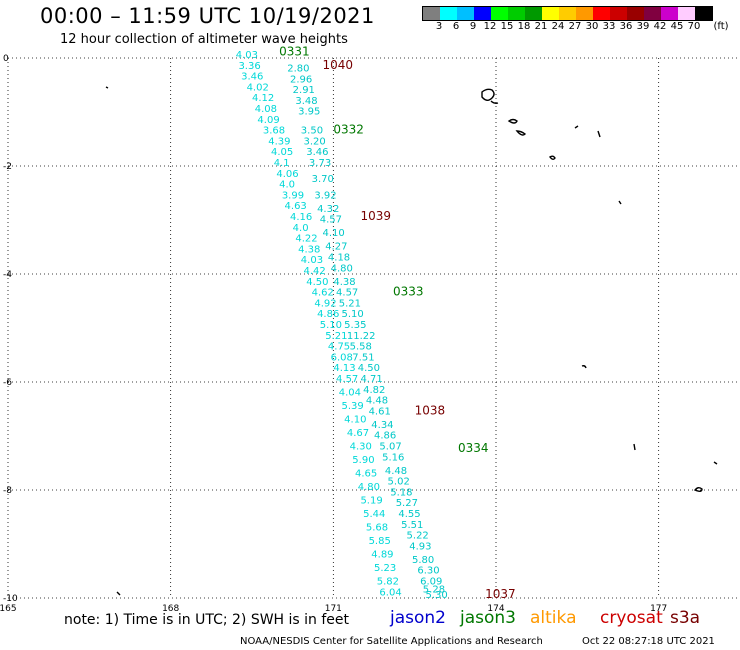  What do you see at coordinates (296, 206) in the screenshot?
I see `swh-value-label: 4.63` at bounding box center [296, 206].